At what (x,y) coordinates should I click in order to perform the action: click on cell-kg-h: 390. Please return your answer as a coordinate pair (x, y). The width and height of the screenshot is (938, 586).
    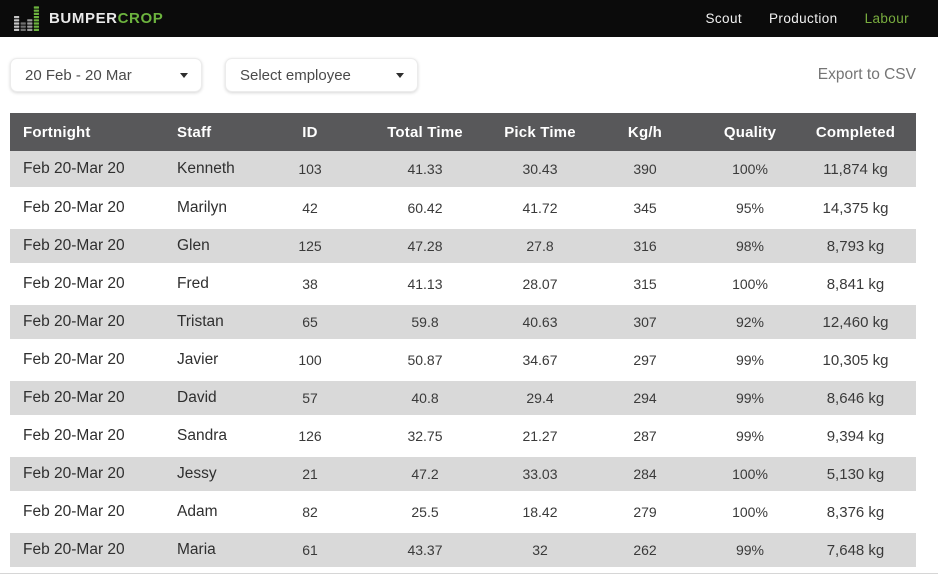
    Looking at the image, I should click on (645, 171).